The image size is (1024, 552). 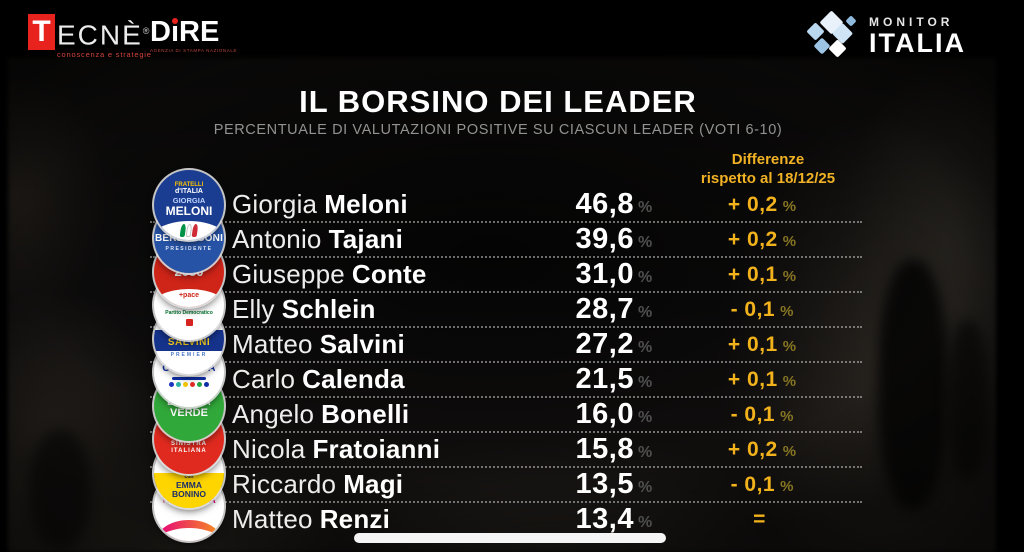 What do you see at coordinates (199, 32) in the screenshot?
I see `dire-re: RE` at bounding box center [199, 32].